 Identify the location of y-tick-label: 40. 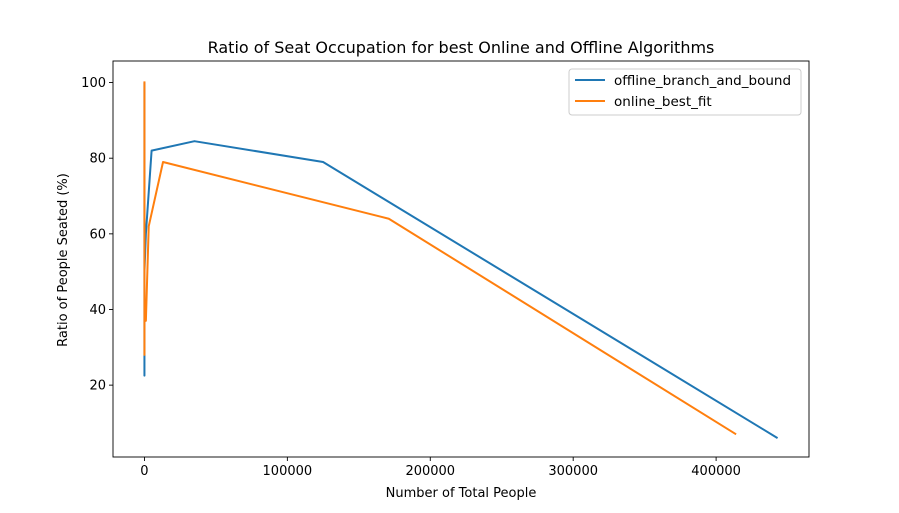
(97, 310).